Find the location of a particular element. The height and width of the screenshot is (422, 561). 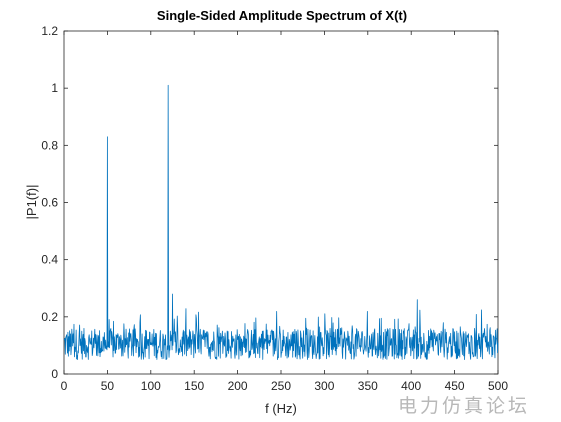

y-tick-label: 0.6 is located at coordinates (49, 203).